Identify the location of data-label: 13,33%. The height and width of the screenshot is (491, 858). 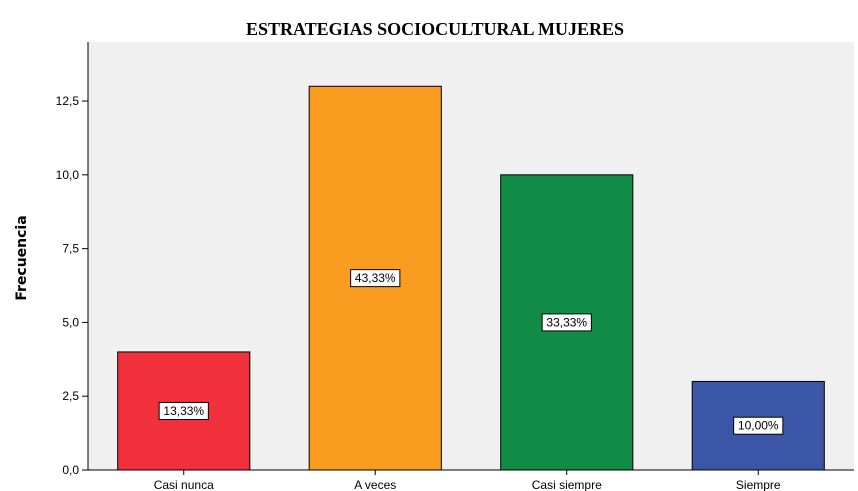
(183, 411).